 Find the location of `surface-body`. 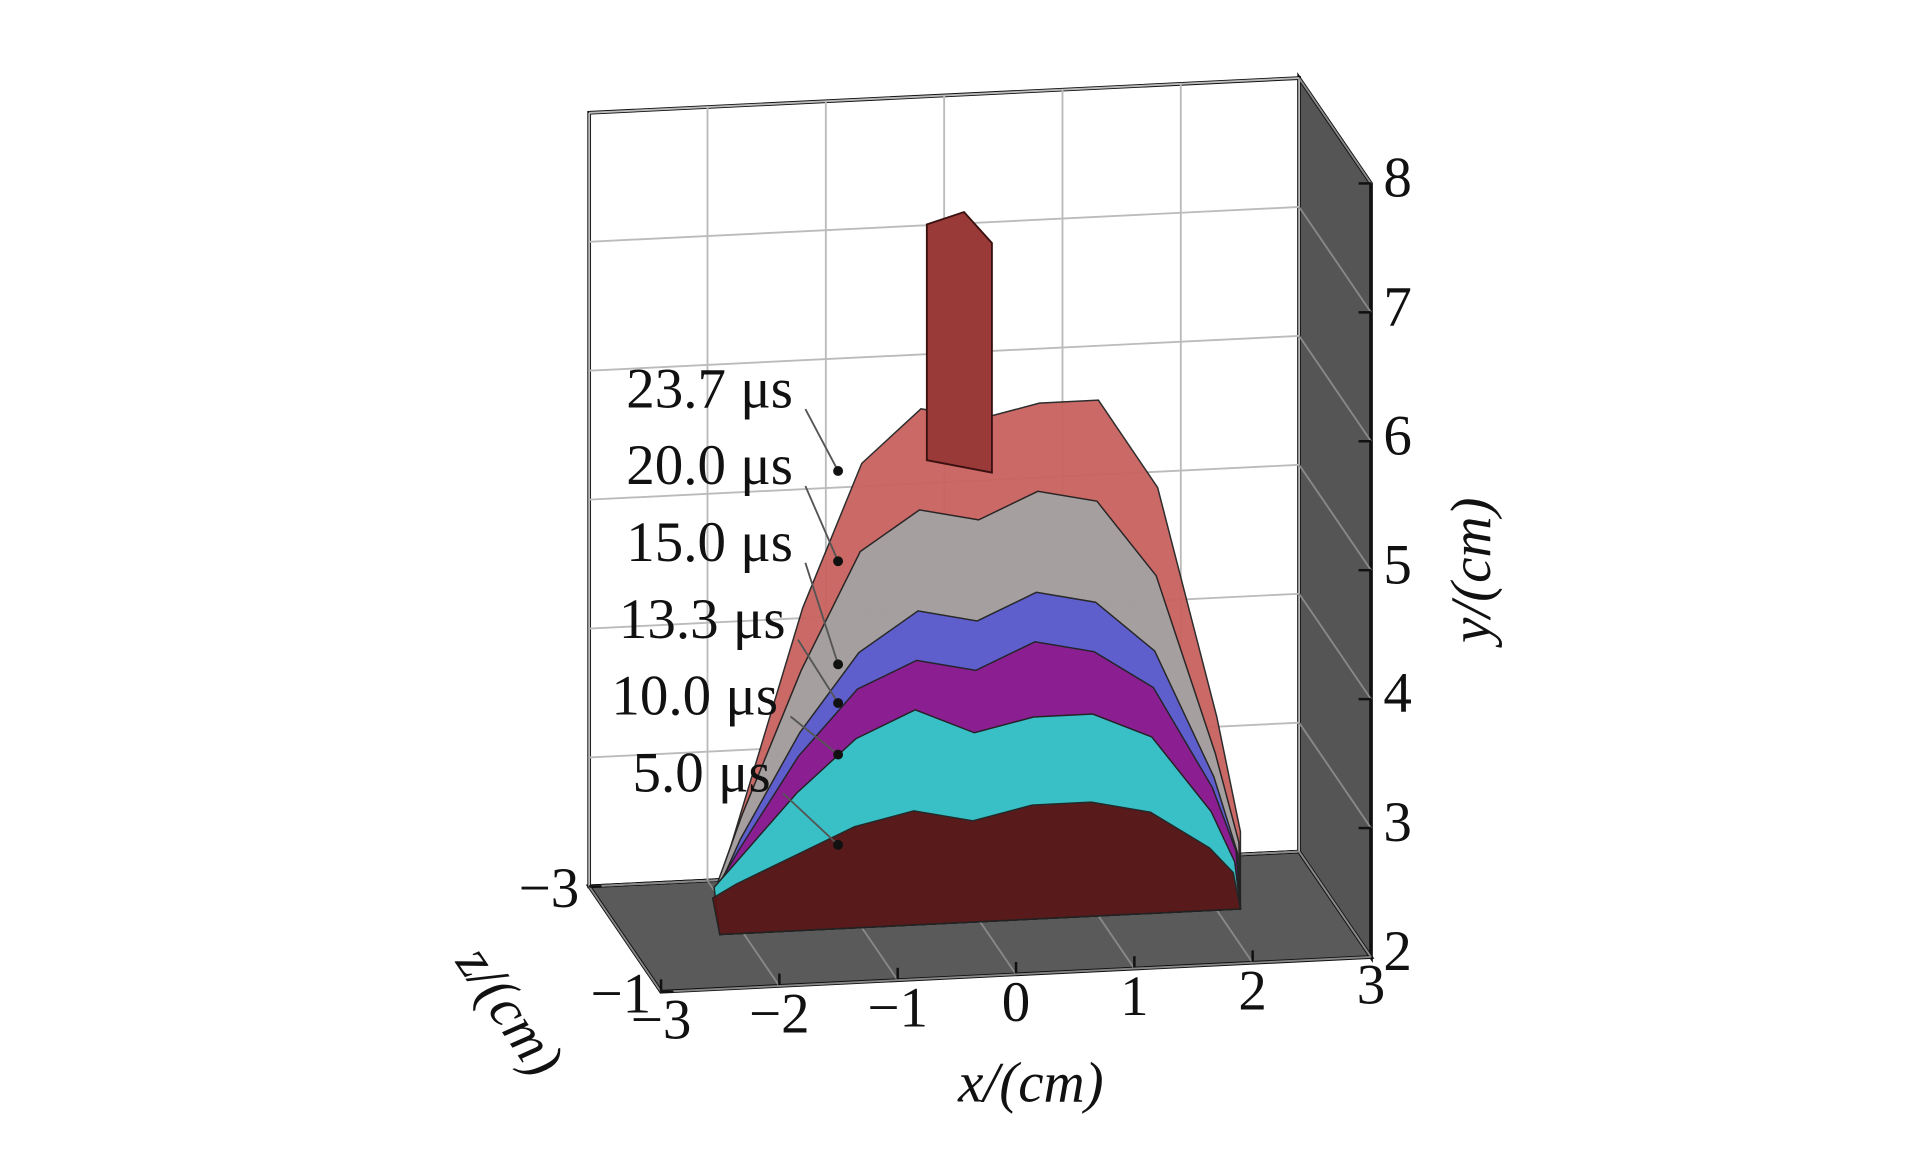

surface-body is located at coordinates (976, 868).